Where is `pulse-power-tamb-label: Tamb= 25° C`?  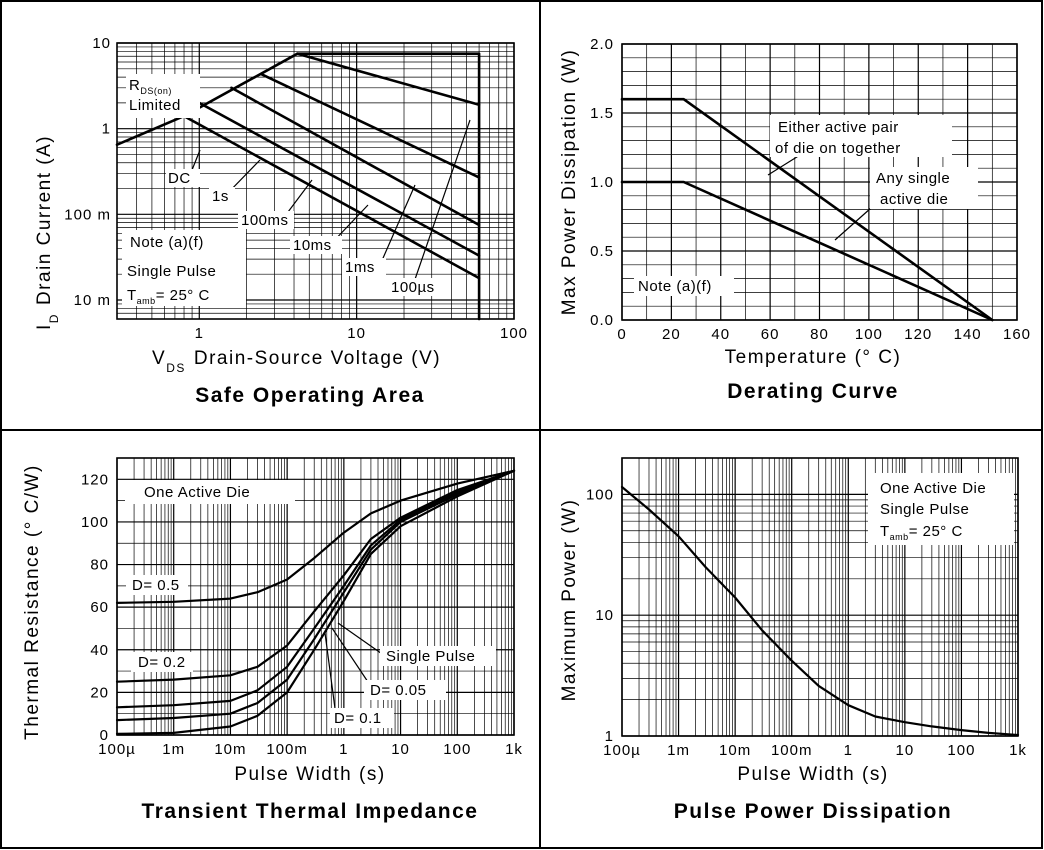 pulse-power-tamb-label: Tamb= 25° C is located at coordinates (921, 532).